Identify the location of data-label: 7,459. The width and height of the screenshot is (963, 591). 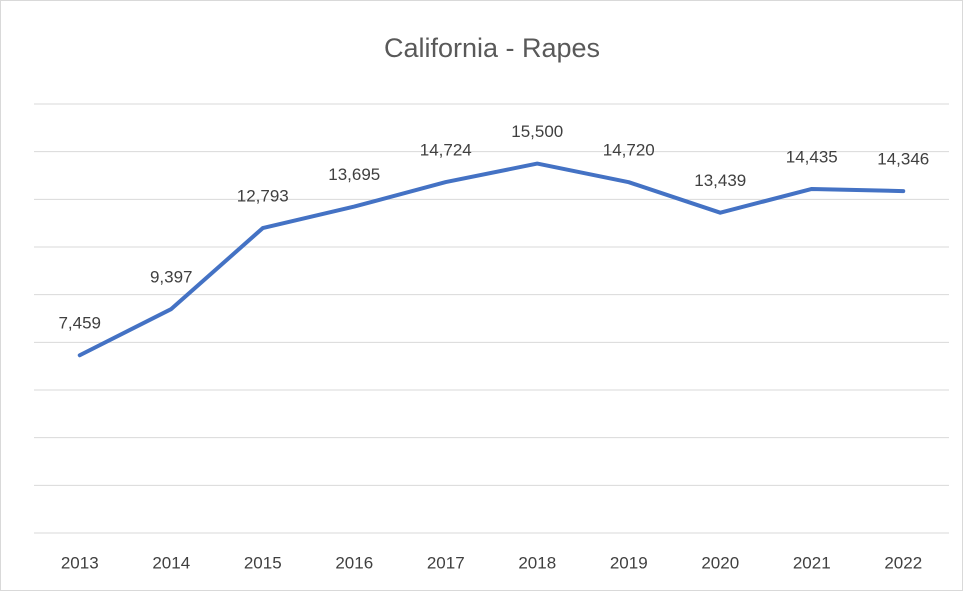
(79, 323).